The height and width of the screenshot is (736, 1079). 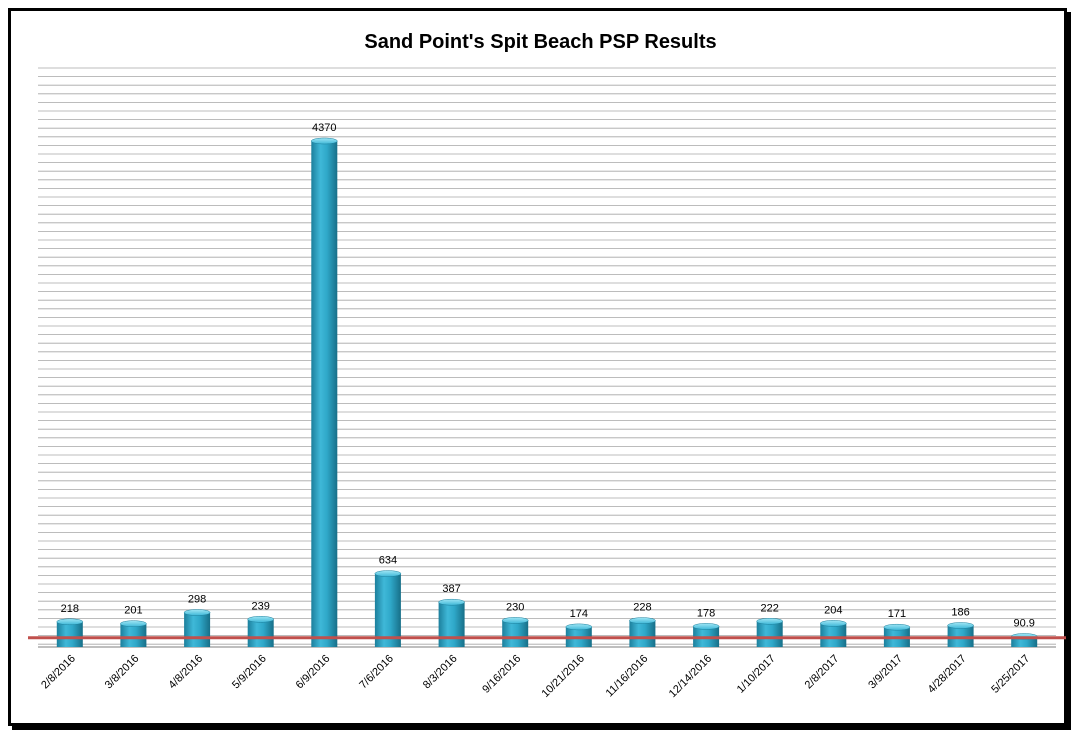 I want to click on data-label: 178, so click(x=706, y=613).